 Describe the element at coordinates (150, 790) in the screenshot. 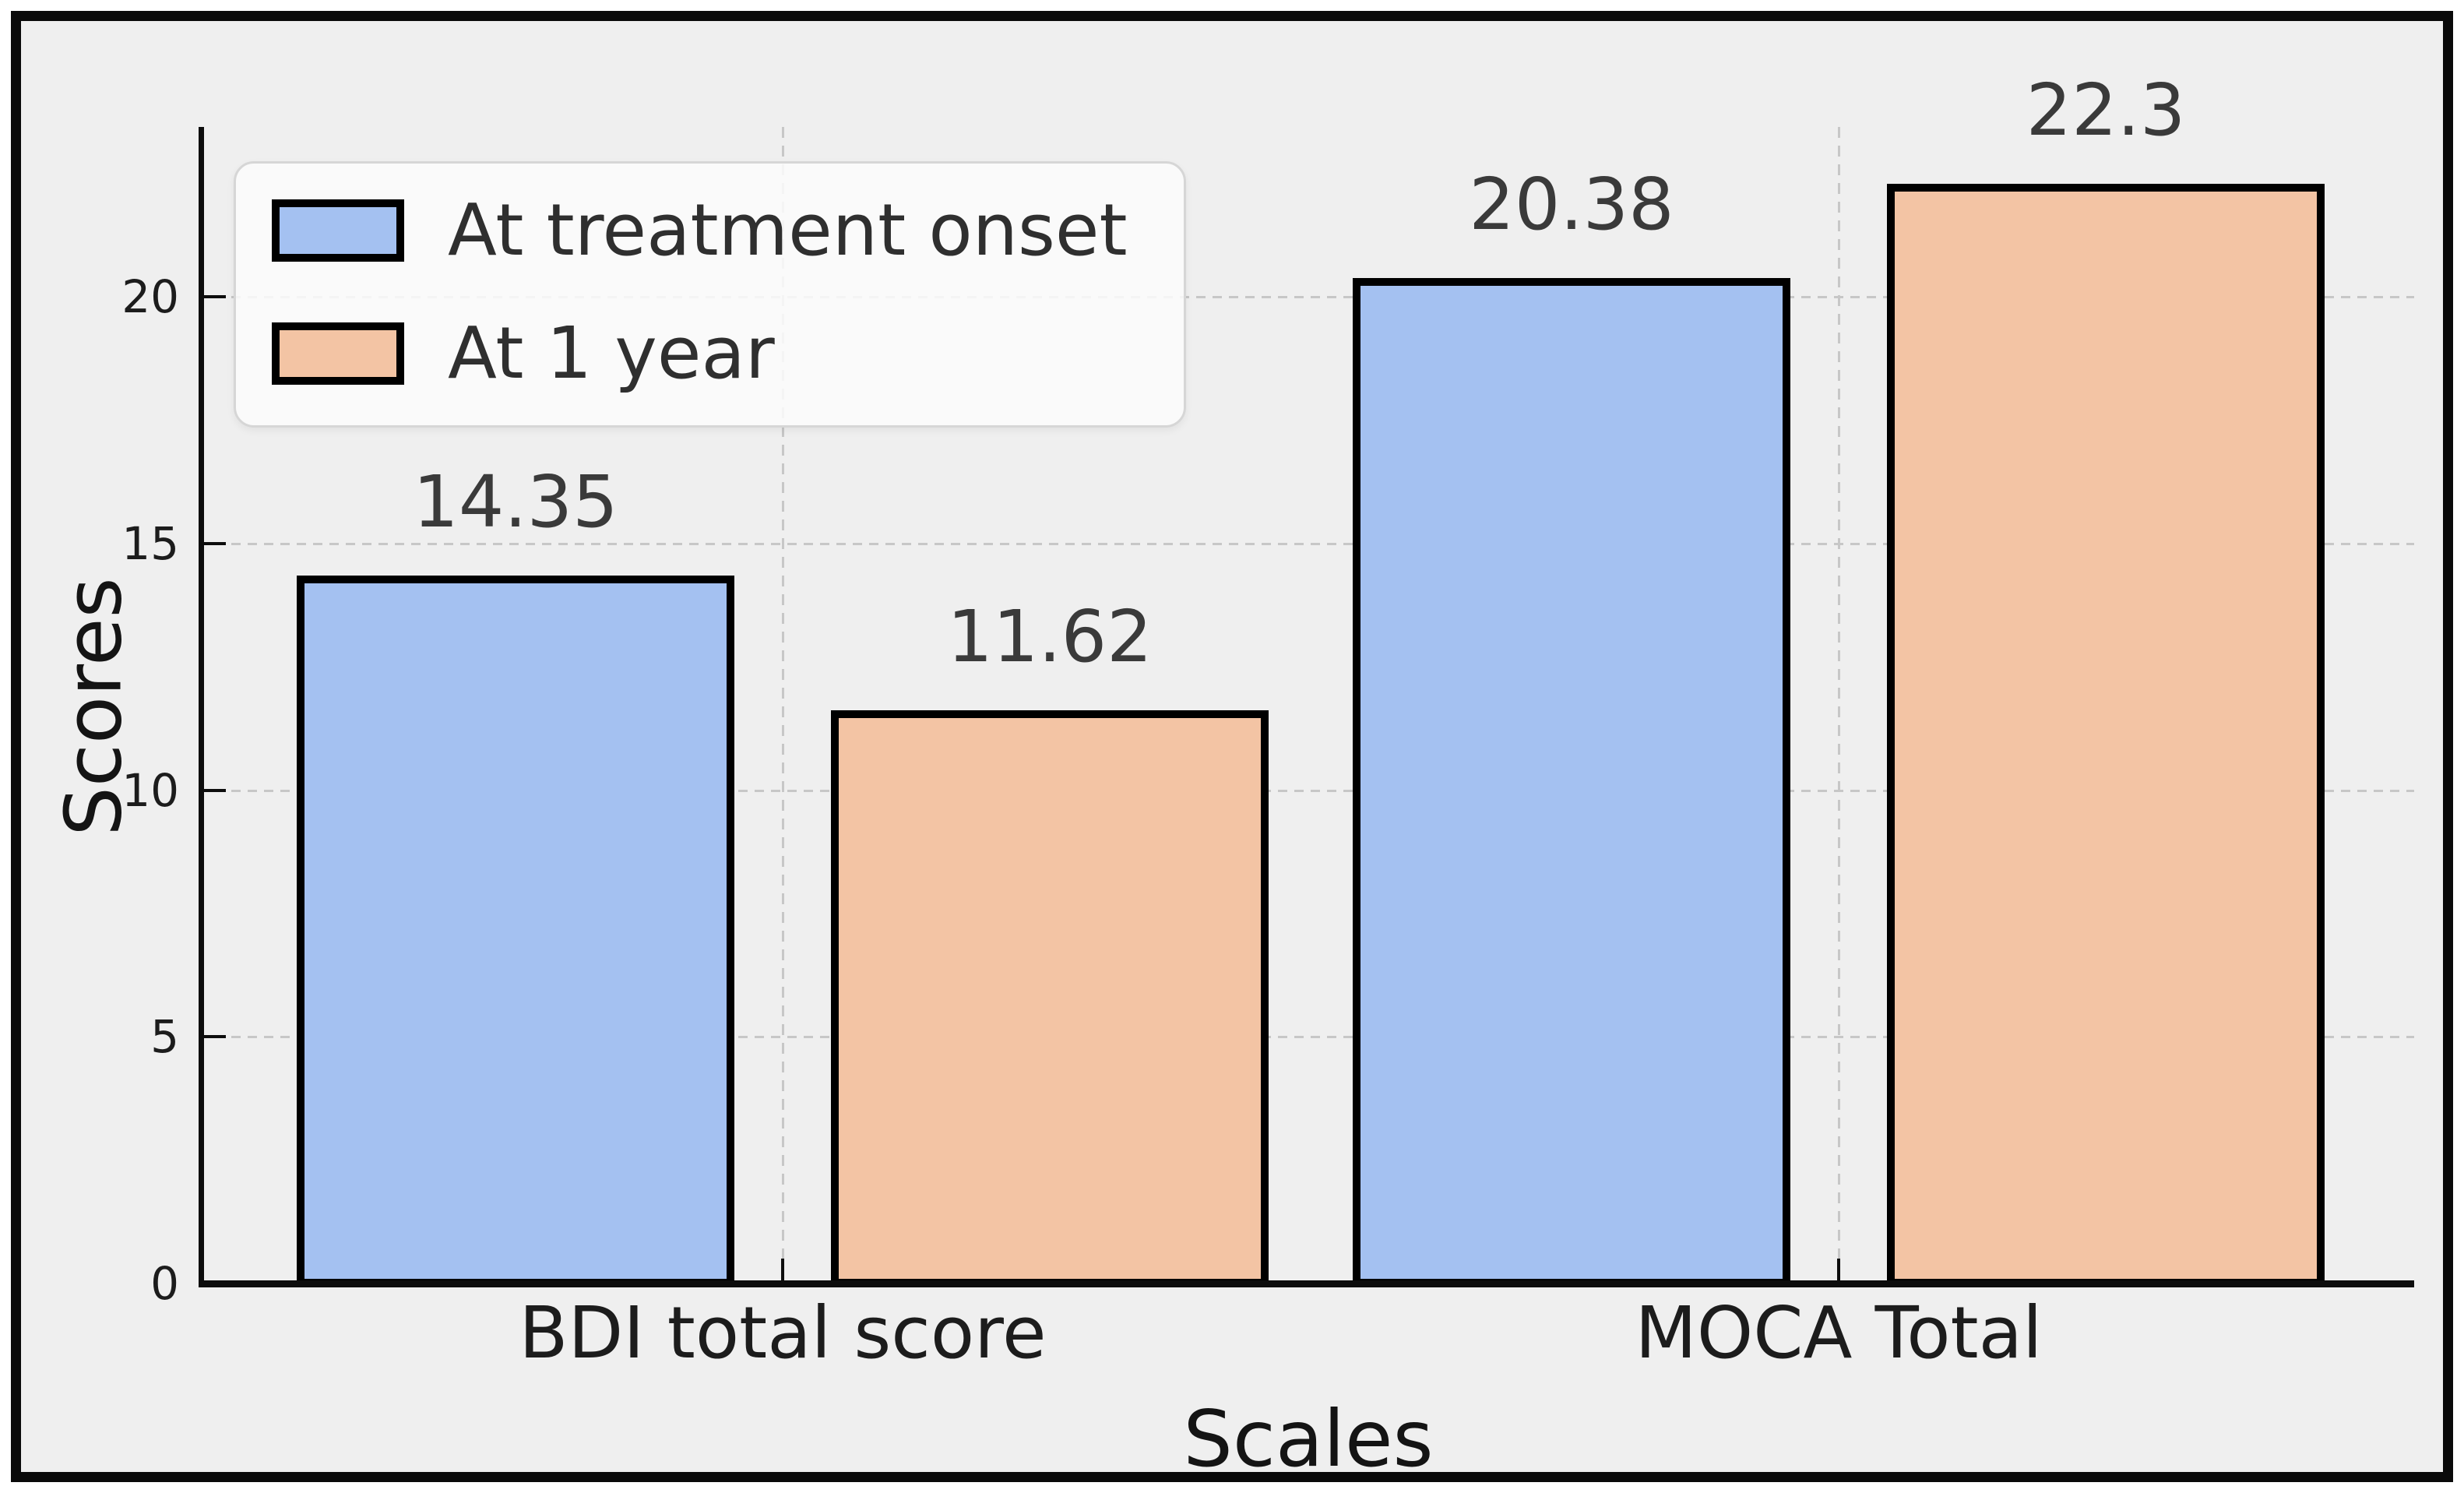

I see `y-tick-label: 10` at that location.